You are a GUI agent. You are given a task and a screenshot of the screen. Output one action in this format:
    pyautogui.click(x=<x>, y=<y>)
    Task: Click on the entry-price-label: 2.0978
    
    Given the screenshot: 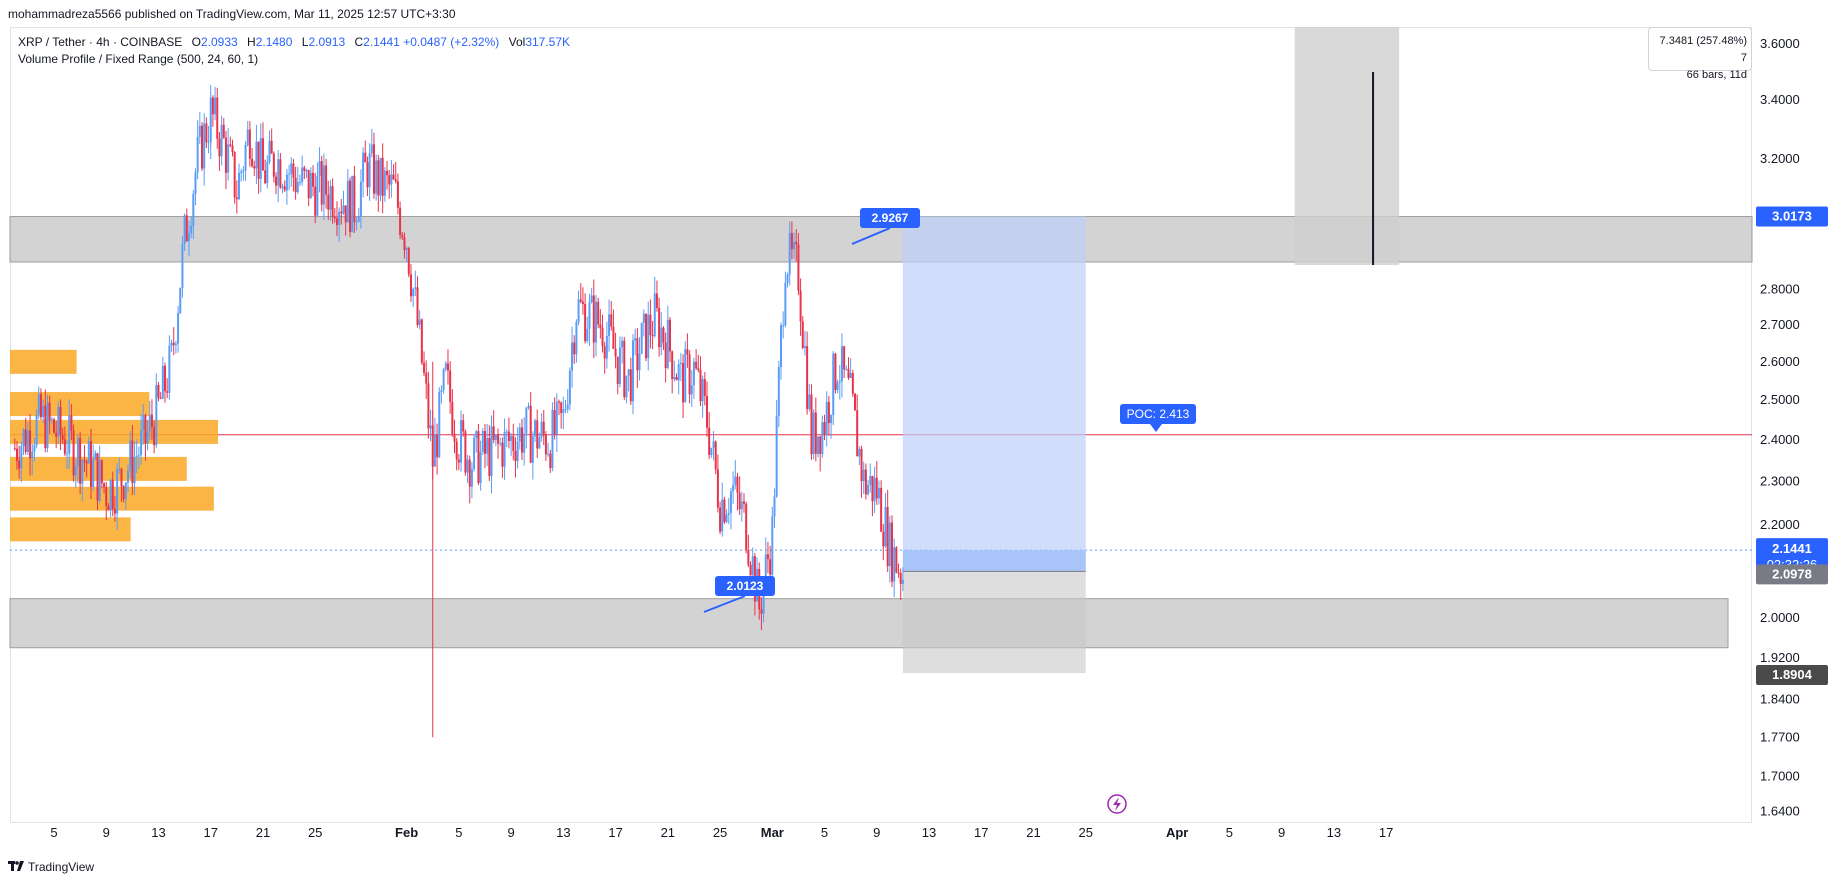 What is the action you would take?
    pyautogui.click(x=1792, y=574)
    